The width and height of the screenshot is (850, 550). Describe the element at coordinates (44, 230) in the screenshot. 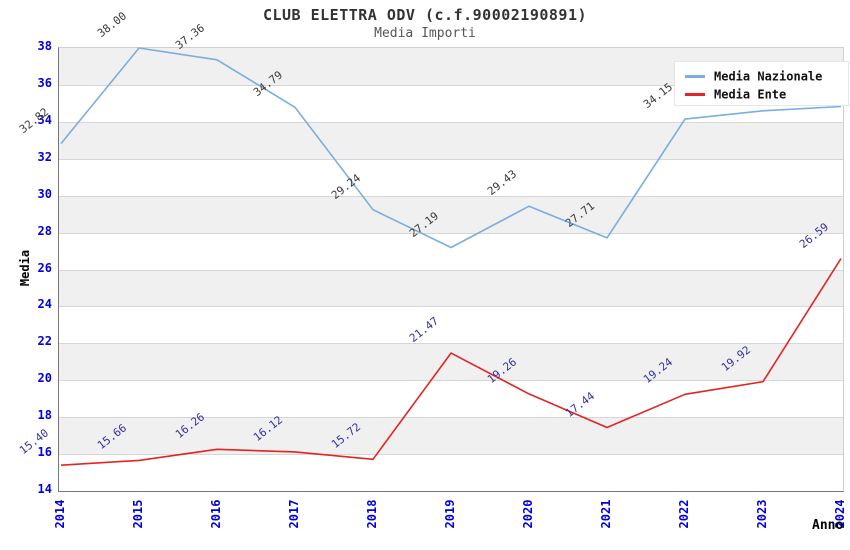

I see `y-tick-label: 28` at that location.